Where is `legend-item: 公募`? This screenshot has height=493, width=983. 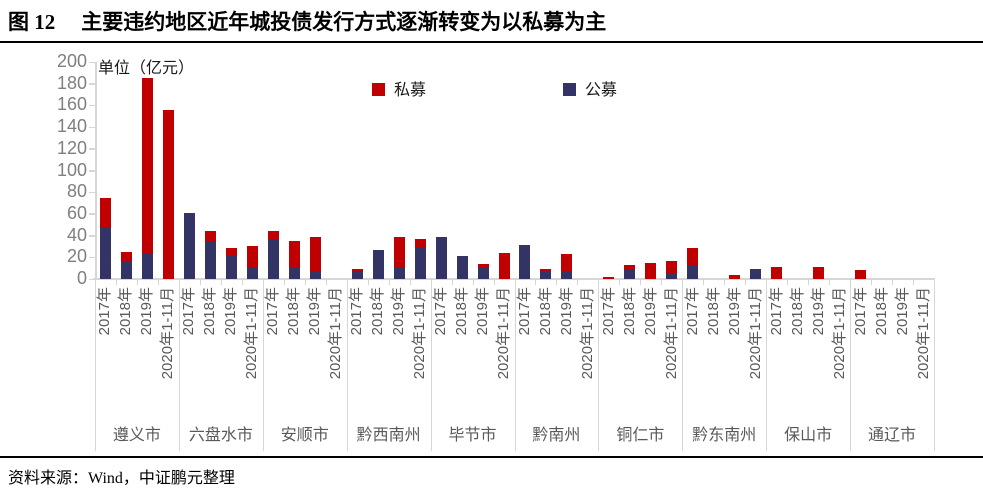 legend-item: 公募 is located at coordinates (590, 87).